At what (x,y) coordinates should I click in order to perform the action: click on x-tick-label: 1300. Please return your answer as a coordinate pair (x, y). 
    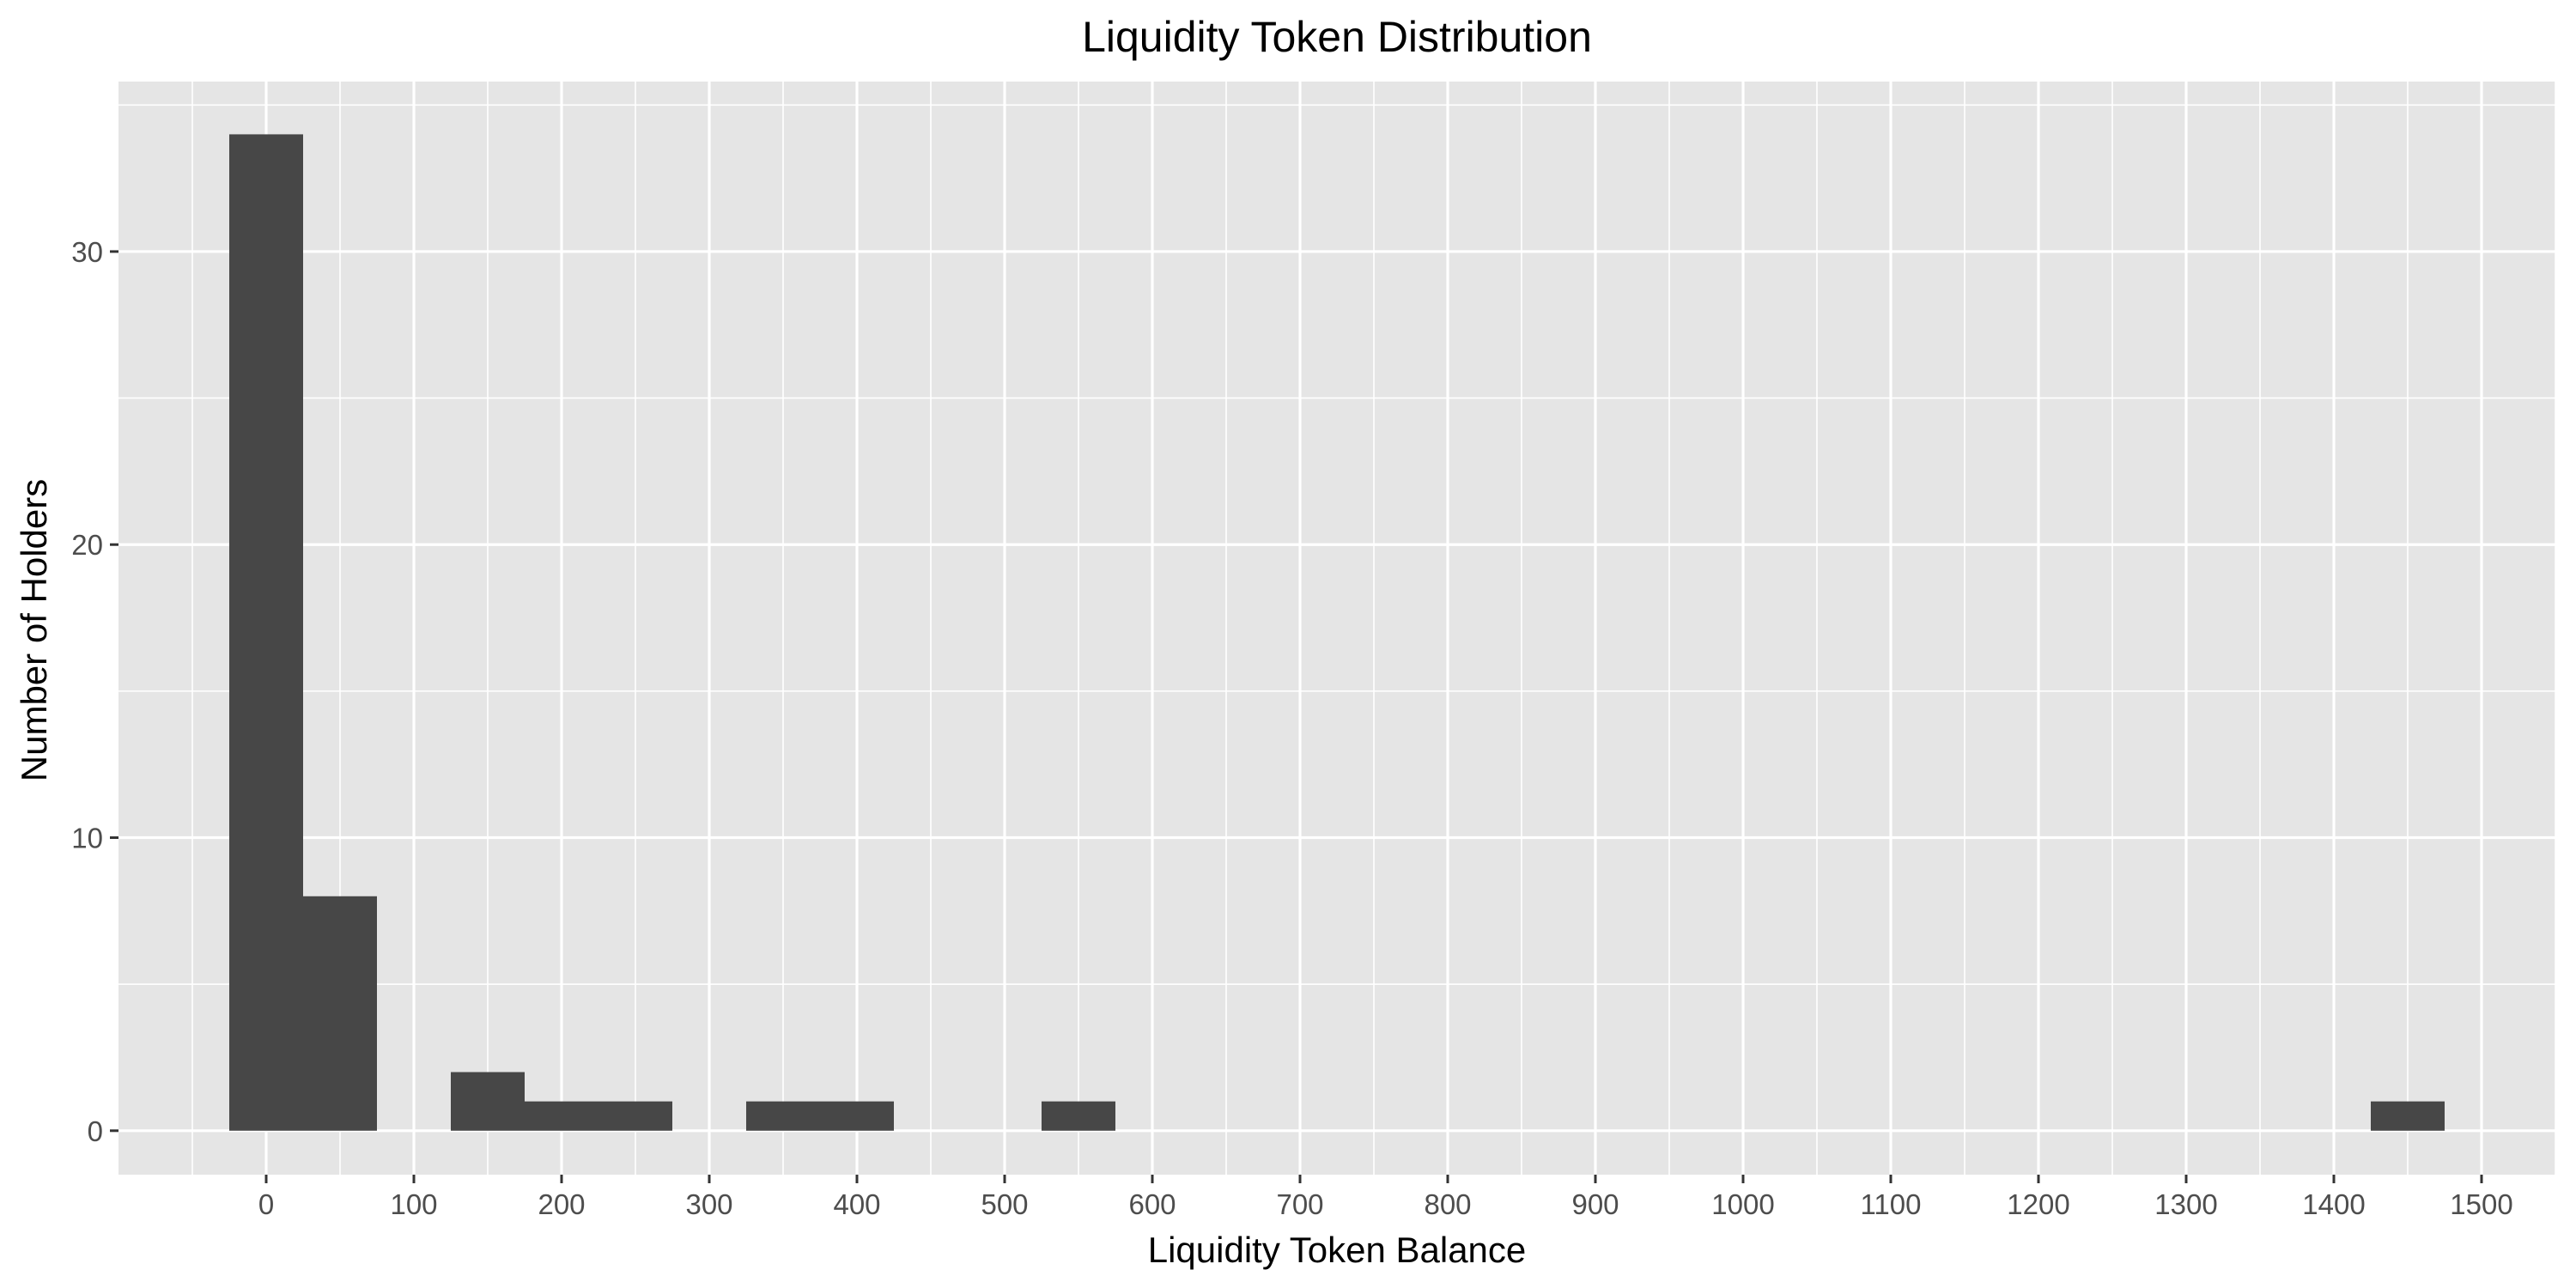
    Looking at the image, I should click on (2185, 1204).